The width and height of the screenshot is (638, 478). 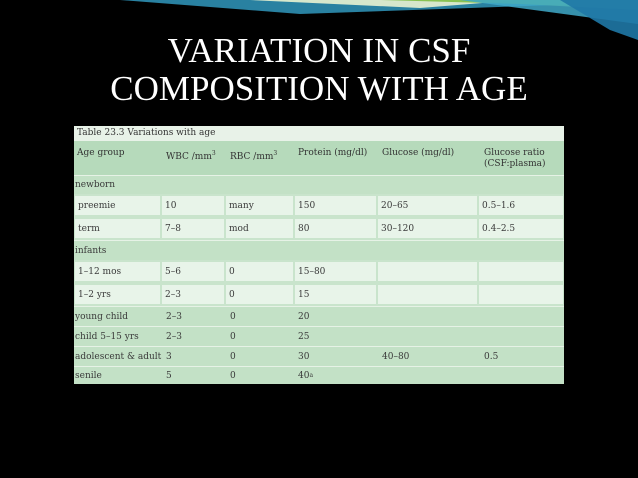 What do you see at coordinates (319, 50) in the screenshot?
I see `slide-title-line-1: VARIATION IN CSF` at bounding box center [319, 50].